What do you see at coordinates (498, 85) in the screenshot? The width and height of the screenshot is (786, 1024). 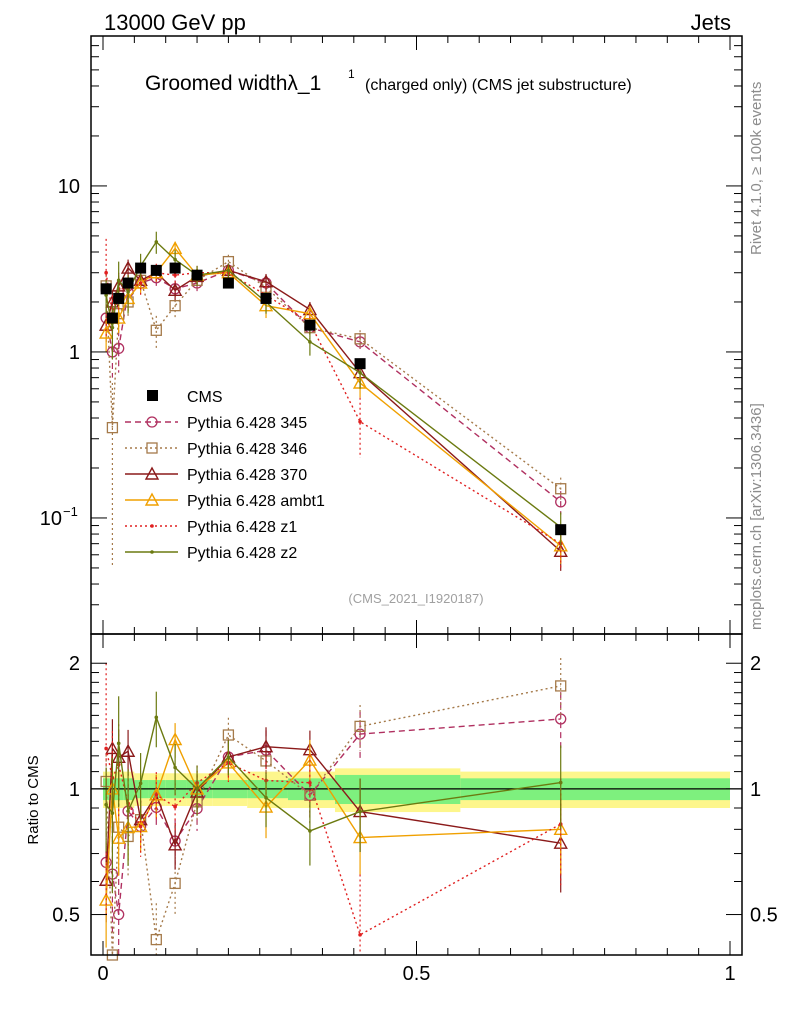 I see `subtitle-text: (charged only) (CMS jet substructure)` at bounding box center [498, 85].